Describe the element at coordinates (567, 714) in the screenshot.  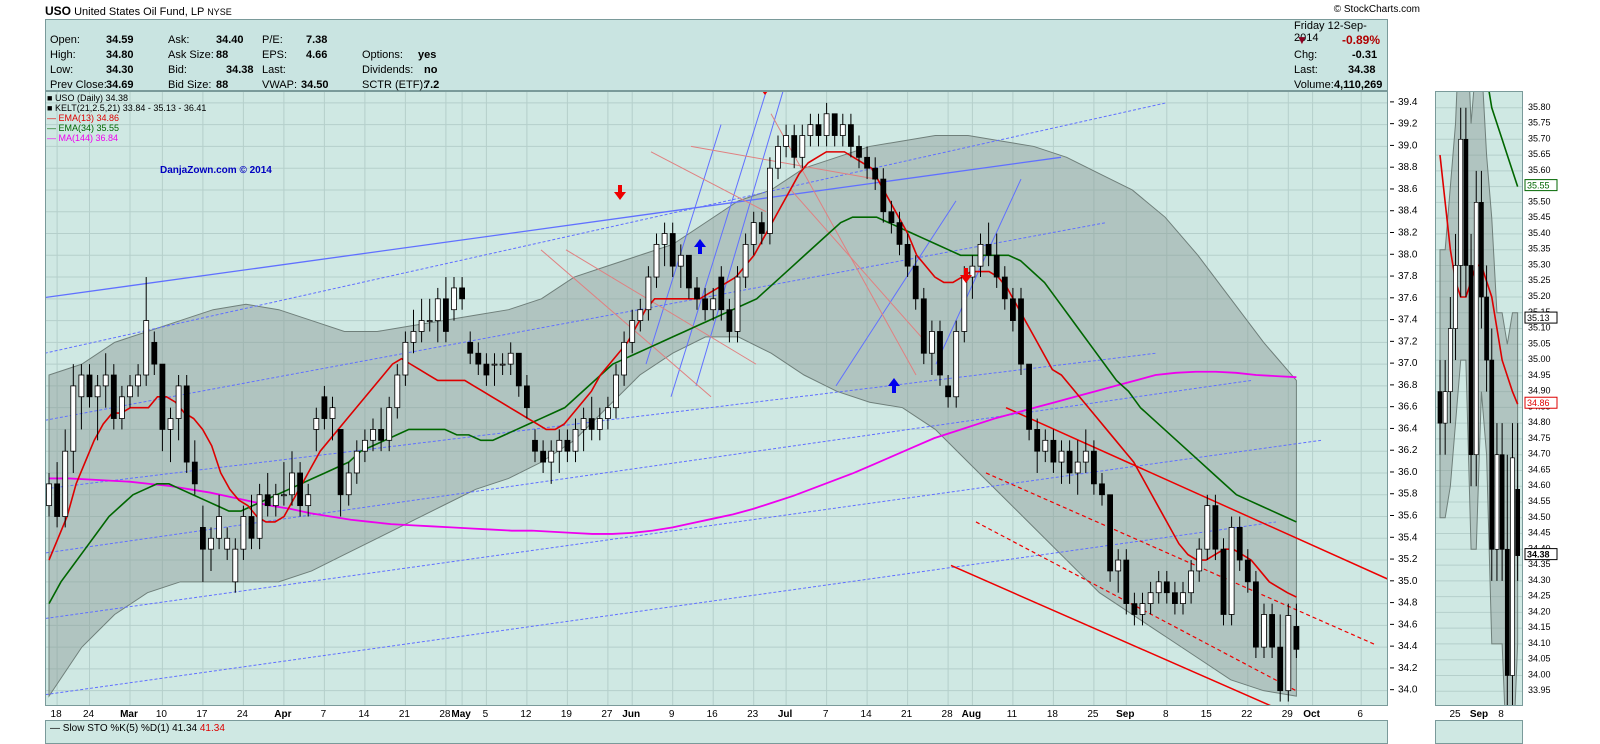
I see `date-tick-label: 19` at that location.